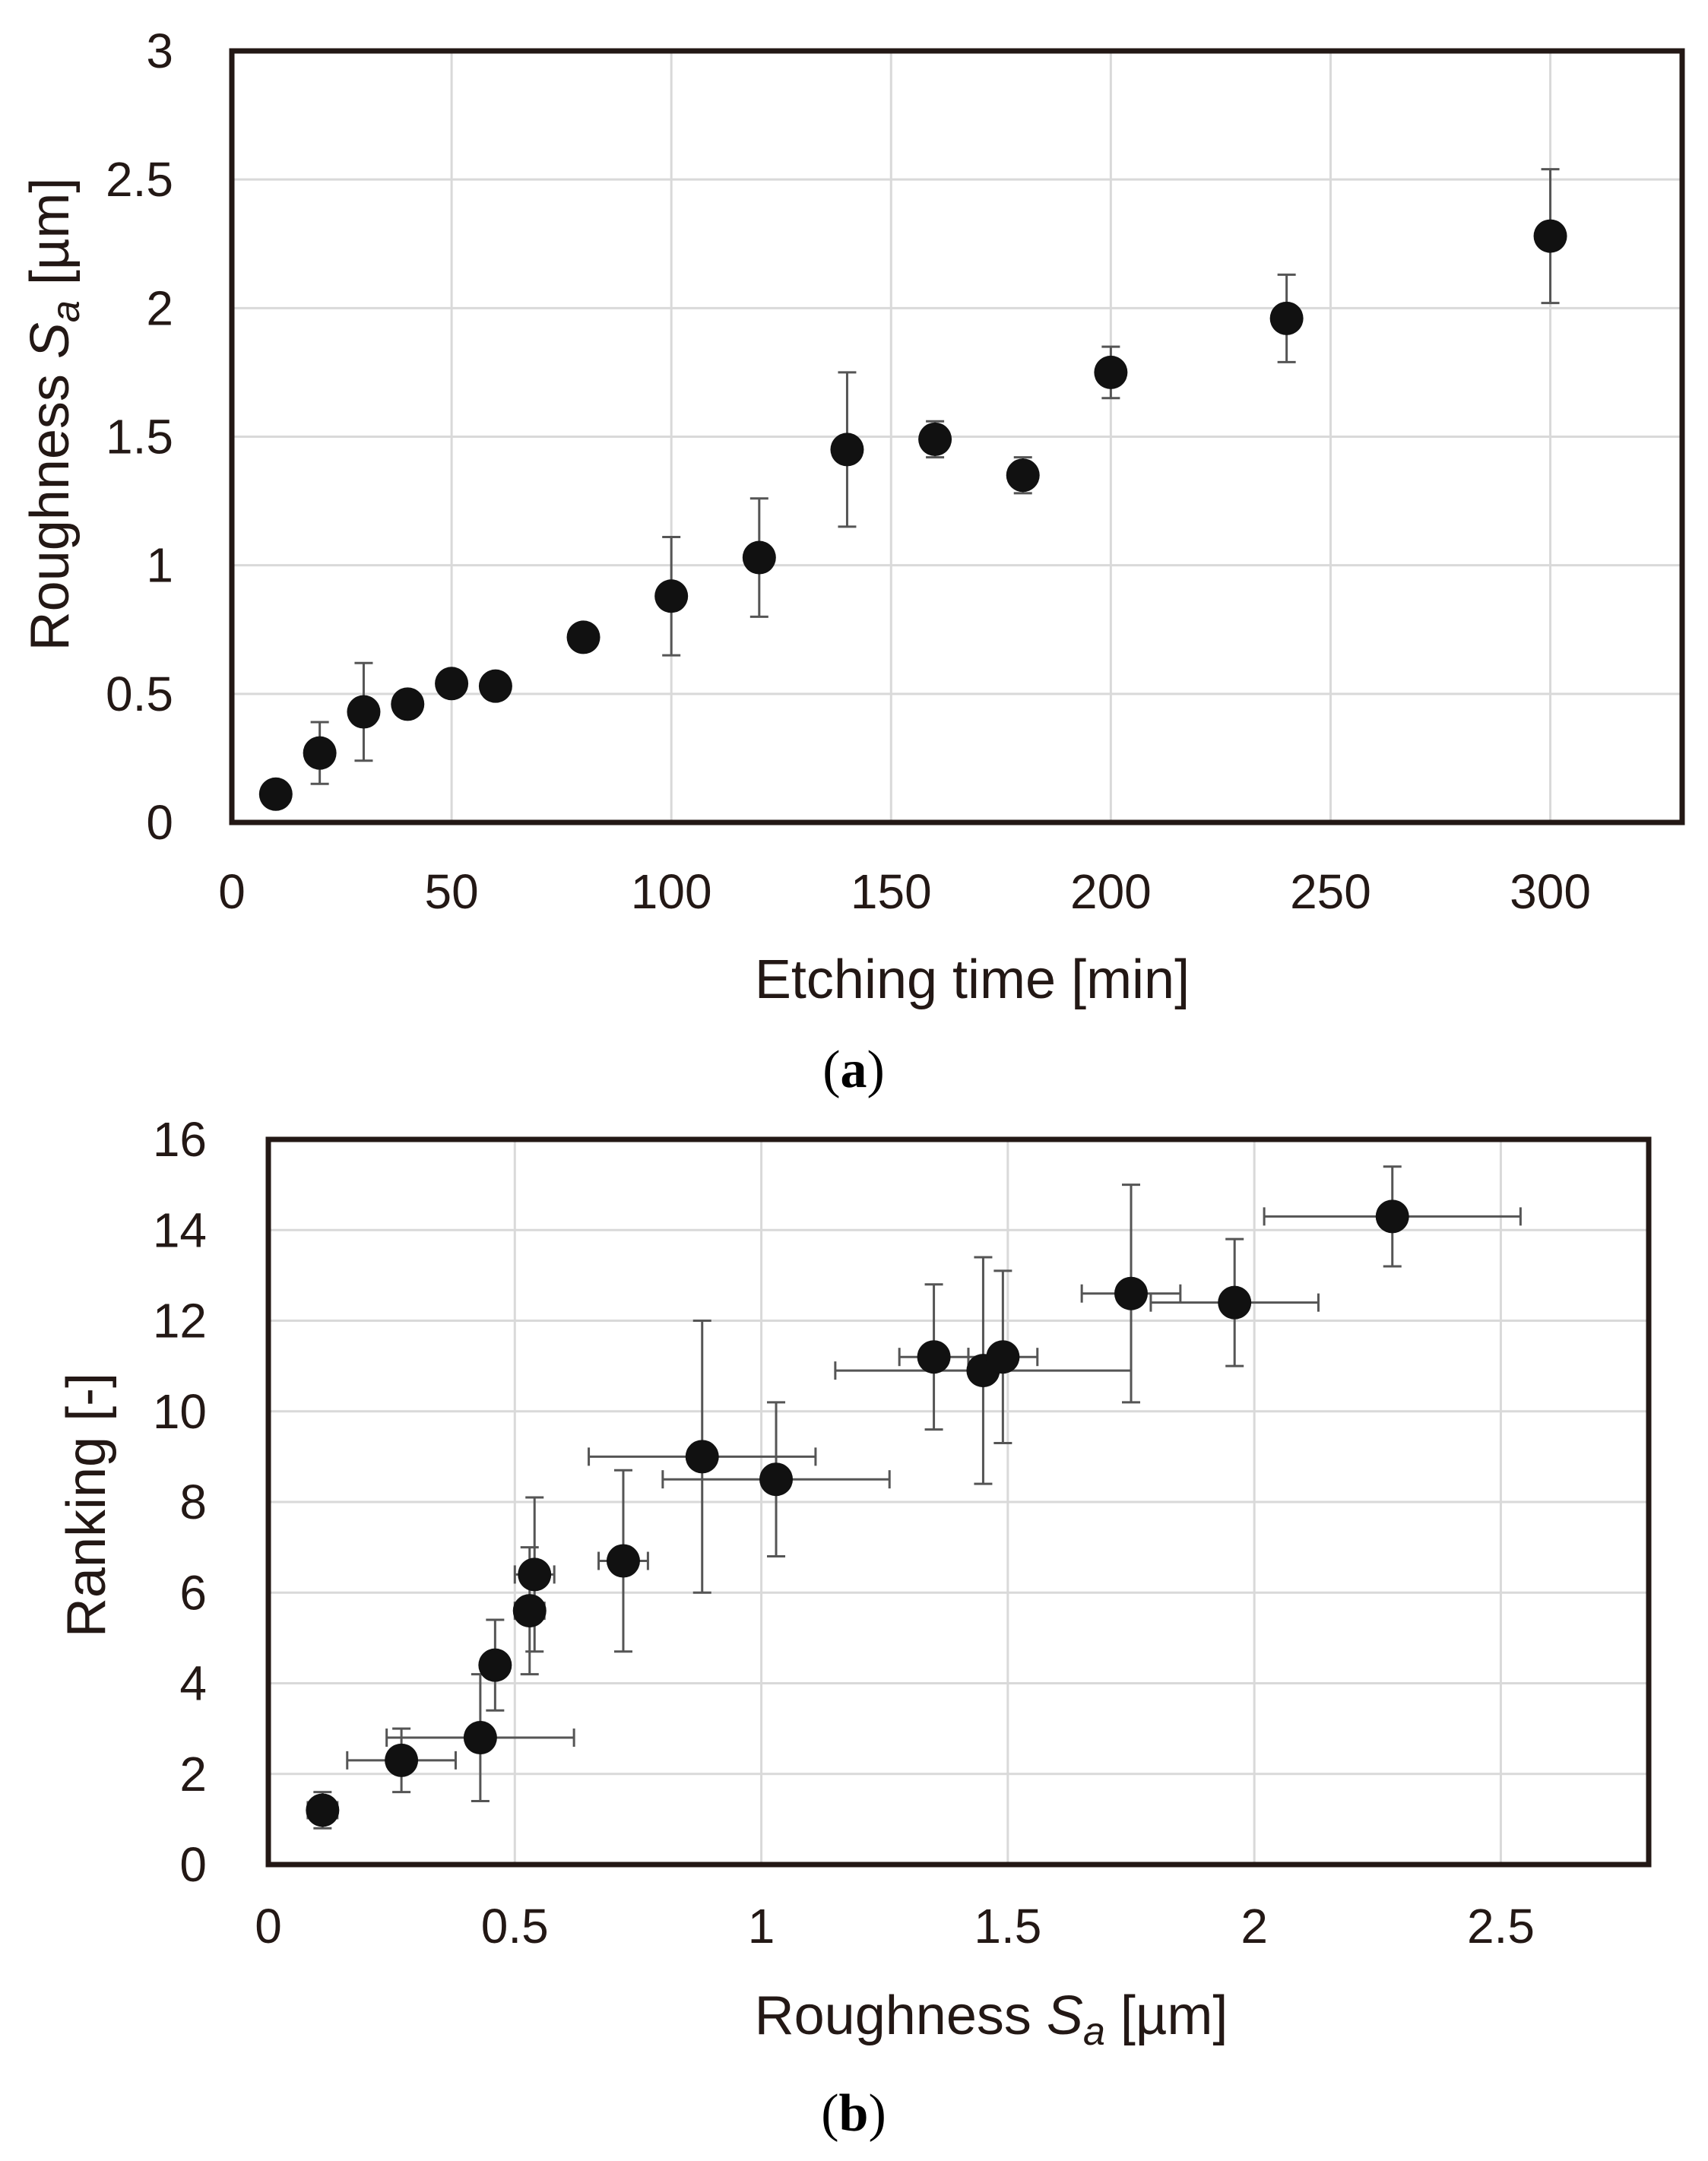  I want to click on chart-b-x-axis-label: Roughness Sa [µm], so click(991, 2019).